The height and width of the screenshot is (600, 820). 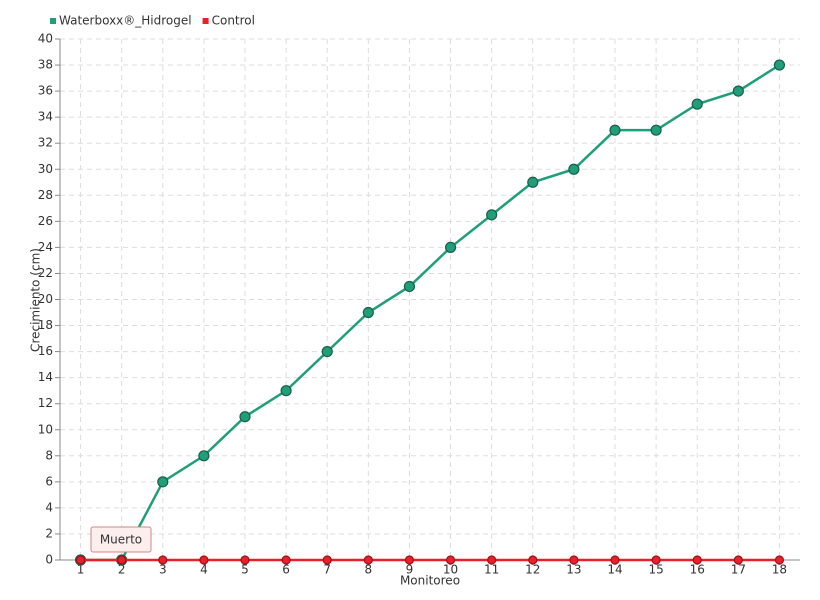 I want to click on y-tick-label: 12, so click(x=45, y=403).